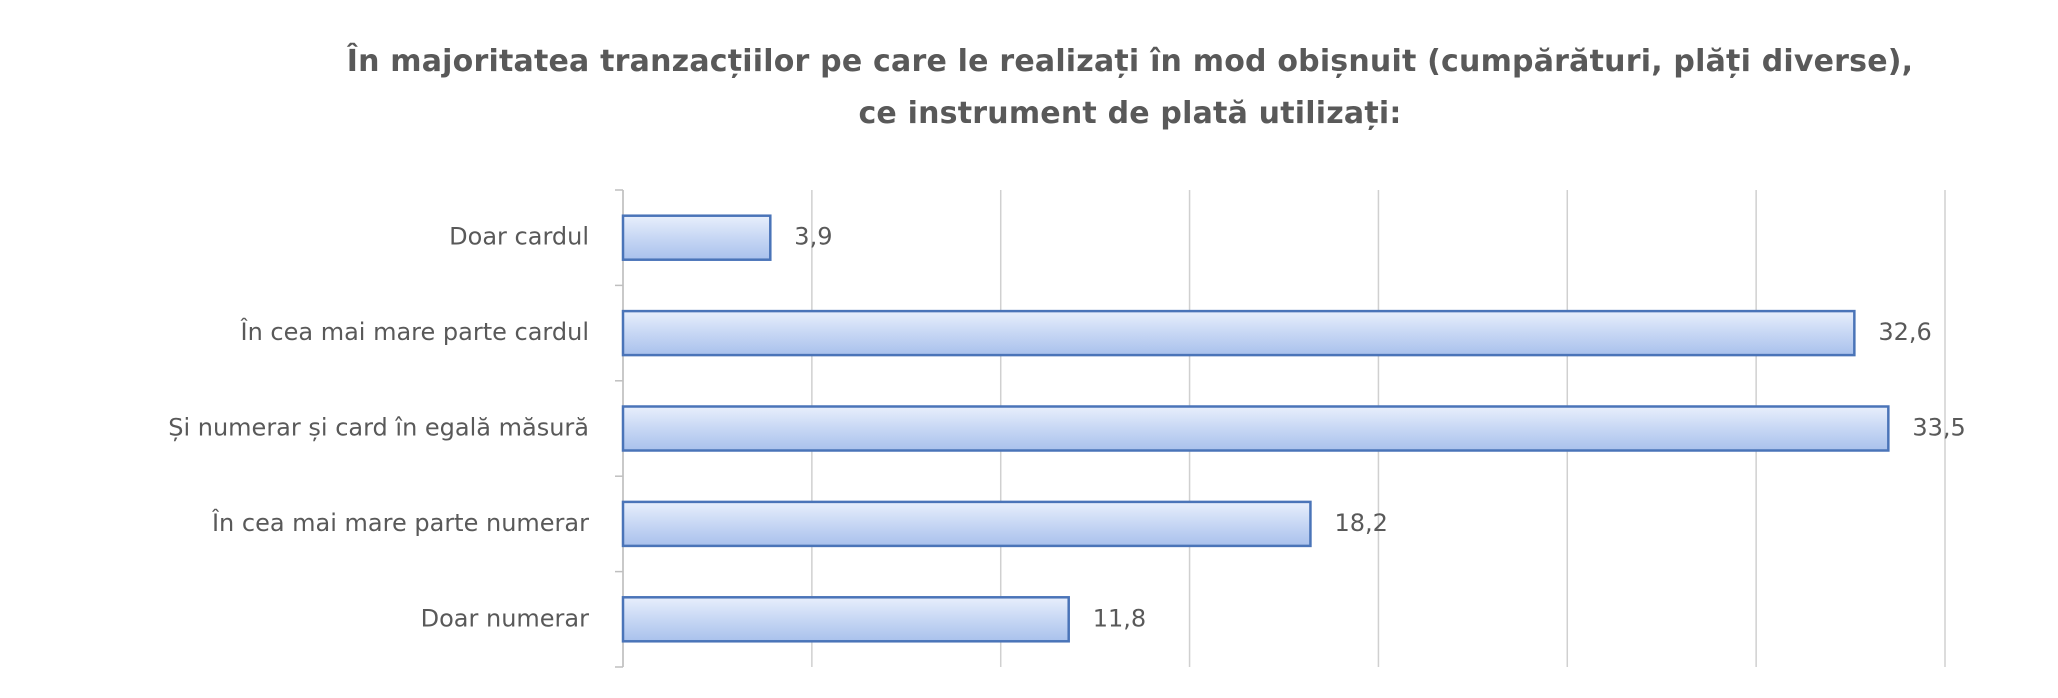 This screenshot has width=2058, height=698. What do you see at coordinates (1119, 618) in the screenshot?
I see `data-label: 11,8` at bounding box center [1119, 618].